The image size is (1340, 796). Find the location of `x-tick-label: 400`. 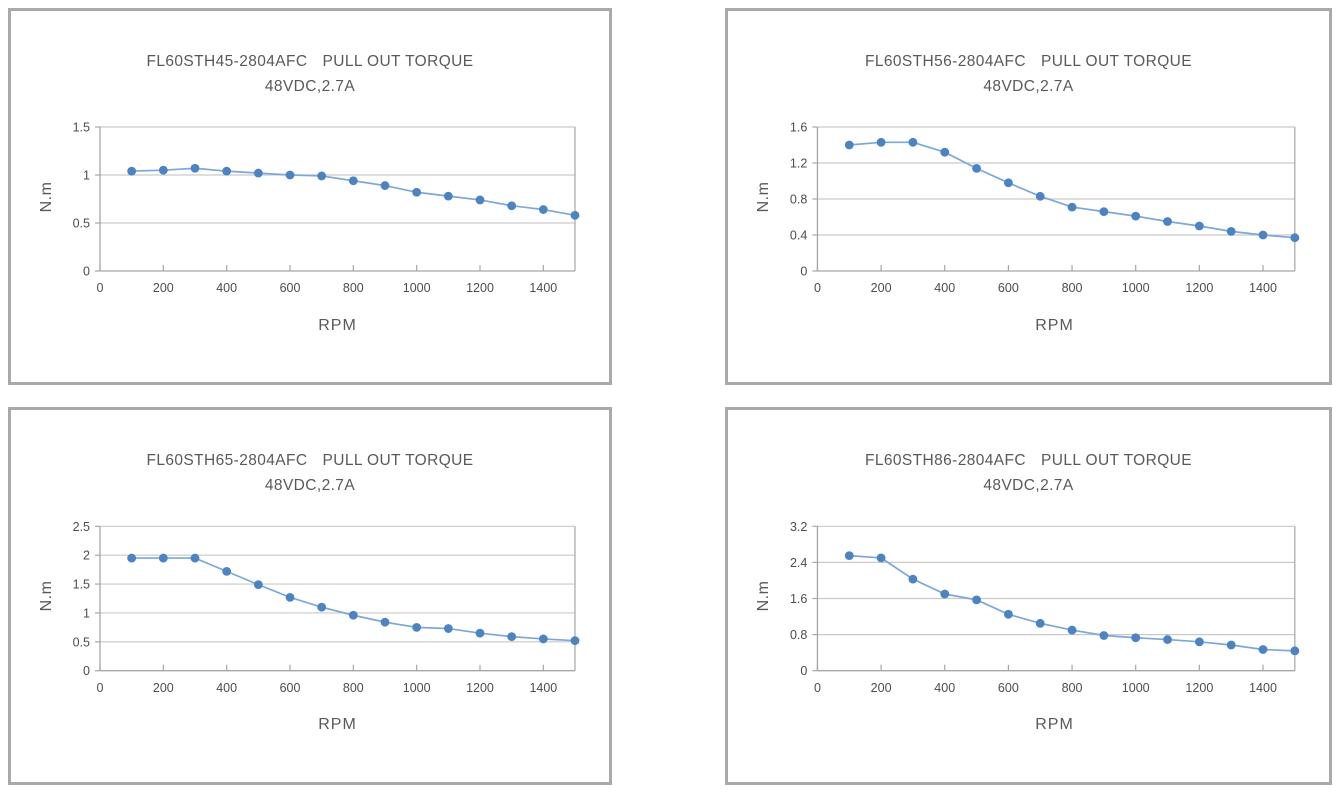

x-tick-label: 400 is located at coordinates (226, 288).